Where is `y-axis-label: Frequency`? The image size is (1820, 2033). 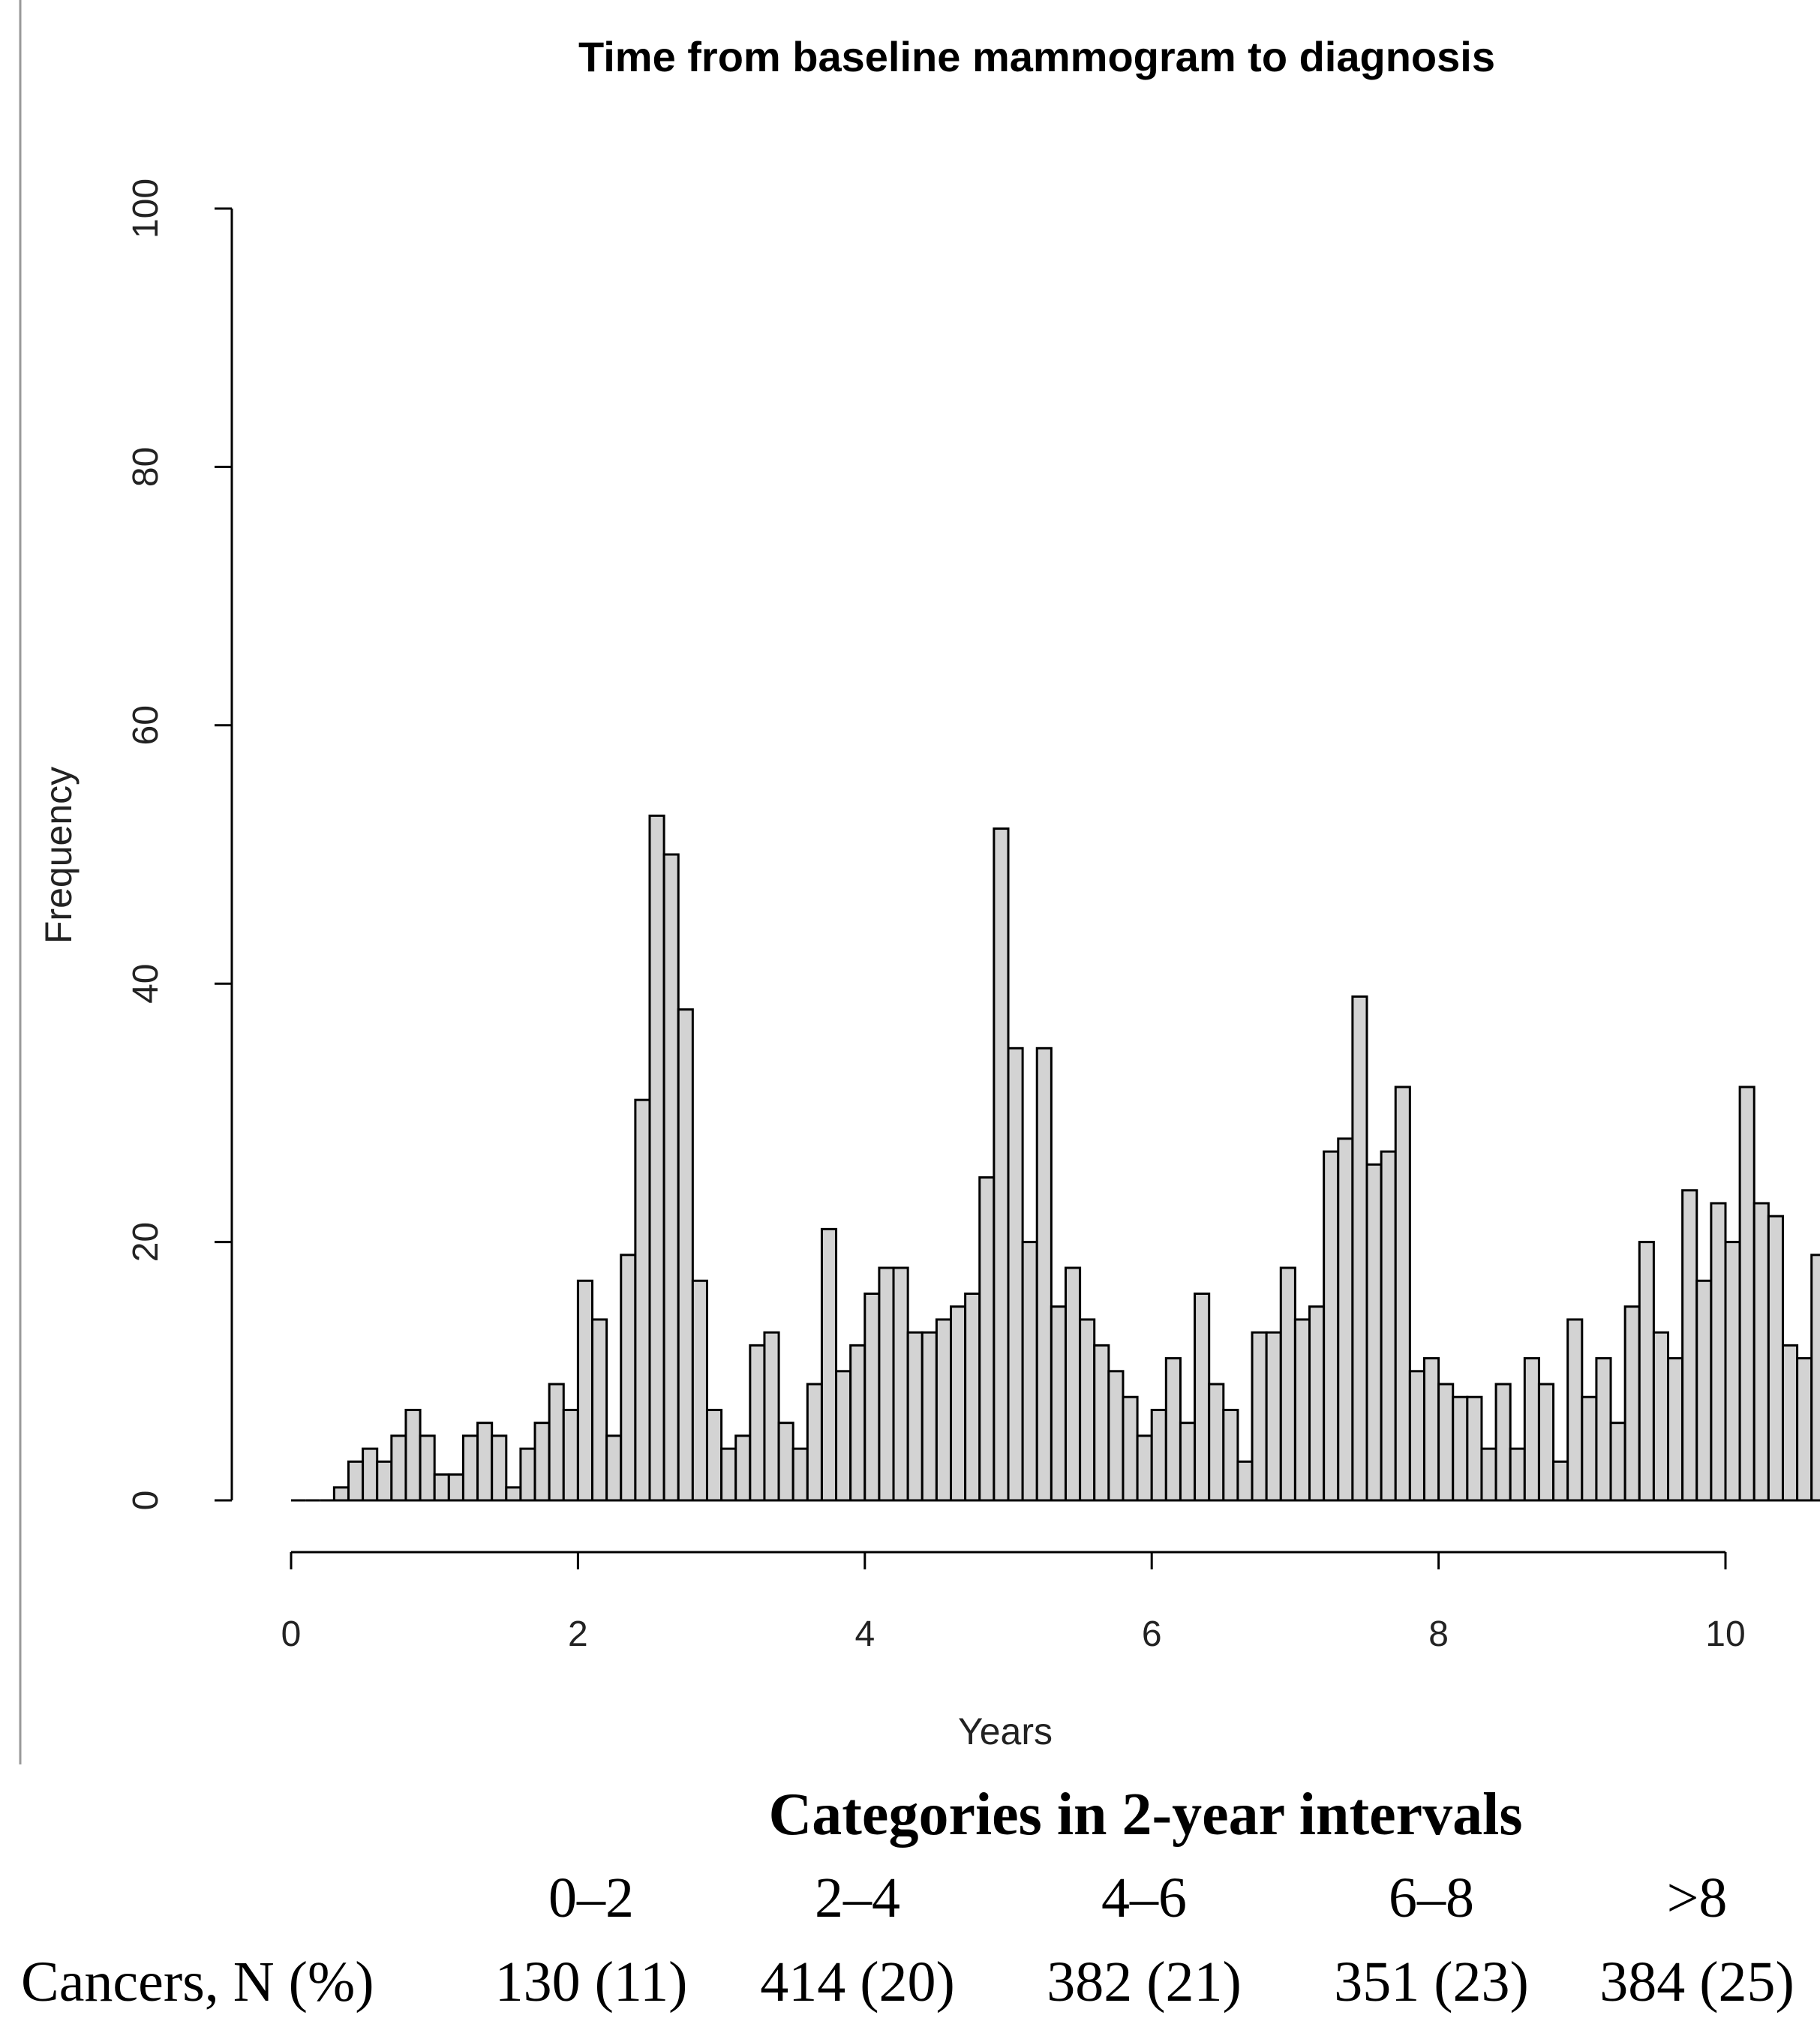 y-axis-label: Frequency is located at coordinates (59, 856).